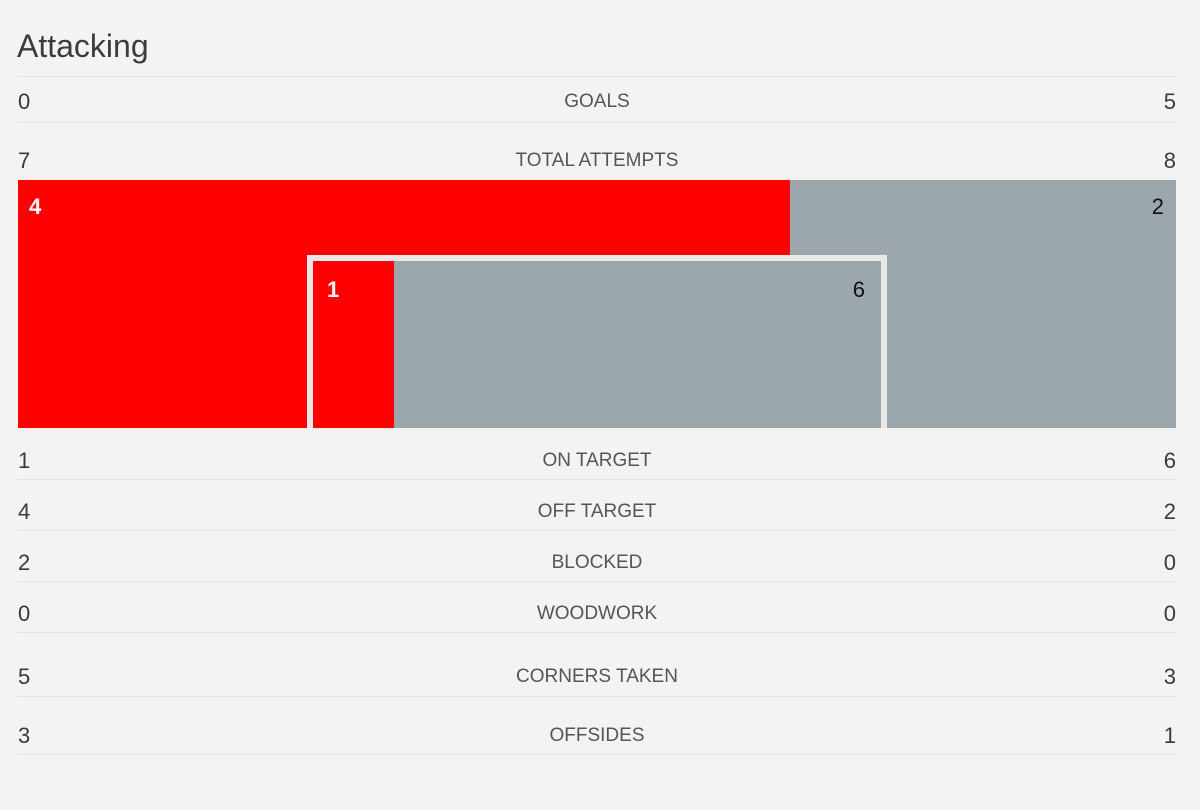 This screenshot has width=1200, height=810. I want to click on stat-label: ON TARGET, so click(597, 460).